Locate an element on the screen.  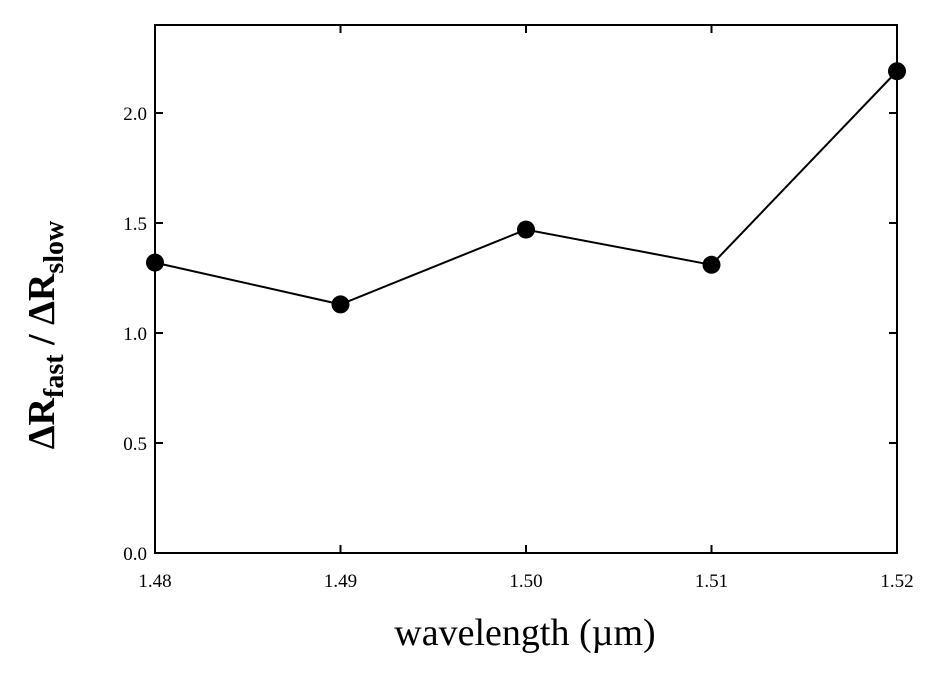
y-axis-title: ΔRfast / ΔRslow is located at coordinates (45, 334).